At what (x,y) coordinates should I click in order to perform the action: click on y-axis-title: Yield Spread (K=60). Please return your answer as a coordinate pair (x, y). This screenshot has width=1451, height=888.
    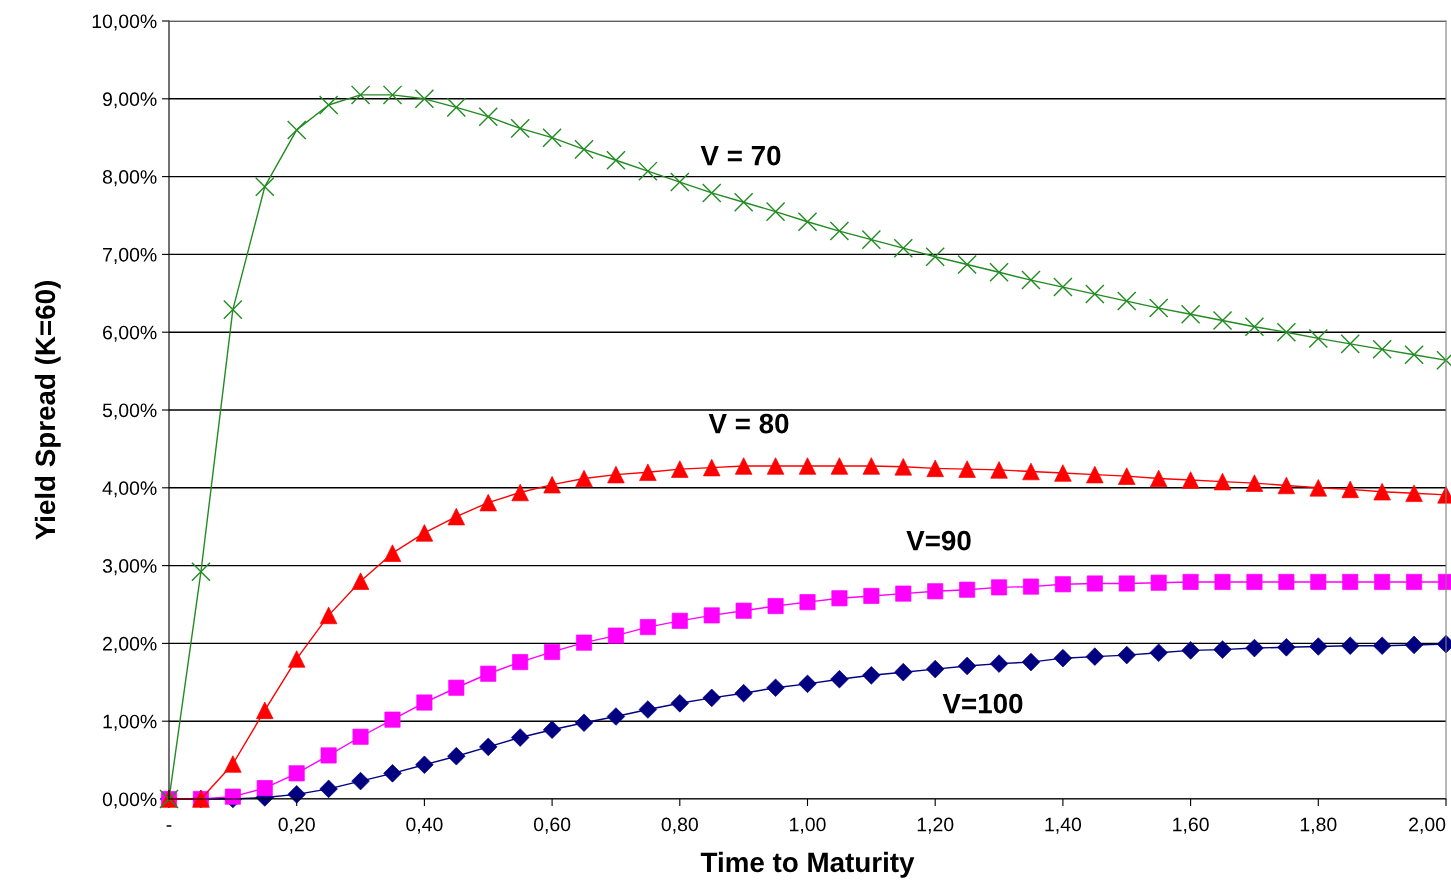
    Looking at the image, I should click on (47, 410).